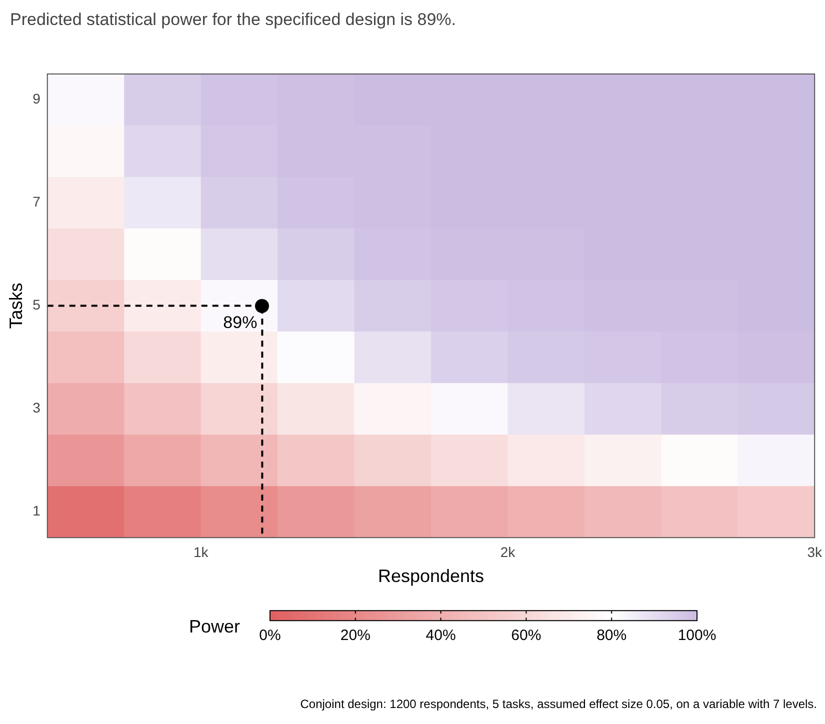  Describe the element at coordinates (815, 552) in the screenshot. I see `x-tick-label: 3k` at that location.